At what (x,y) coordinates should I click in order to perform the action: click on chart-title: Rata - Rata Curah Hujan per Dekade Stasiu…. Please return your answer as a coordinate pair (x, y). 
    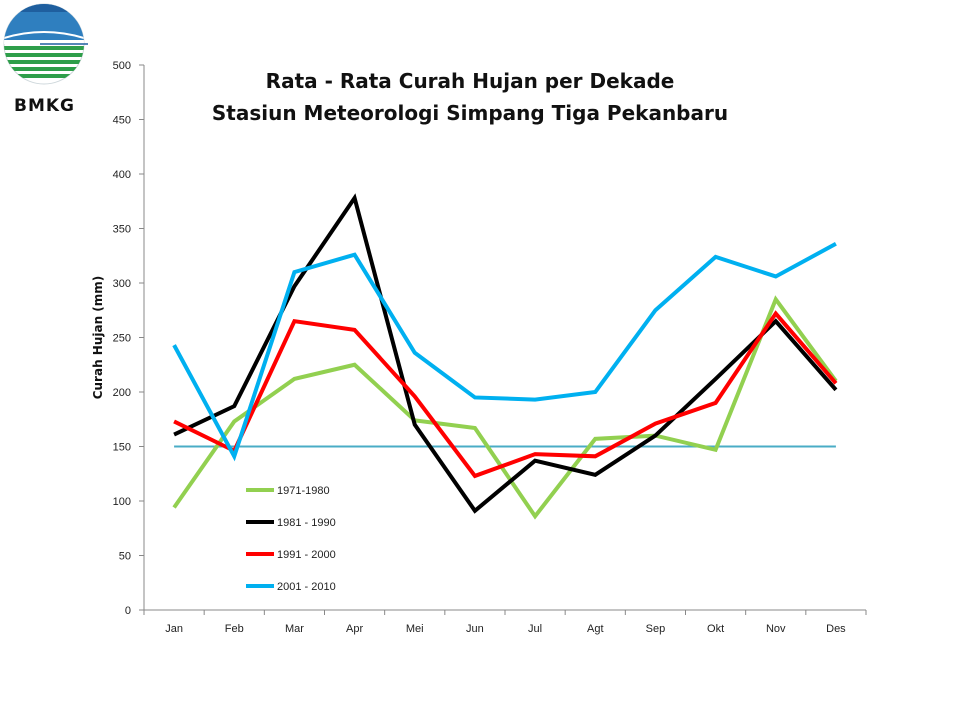
    Looking at the image, I should click on (470, 97).